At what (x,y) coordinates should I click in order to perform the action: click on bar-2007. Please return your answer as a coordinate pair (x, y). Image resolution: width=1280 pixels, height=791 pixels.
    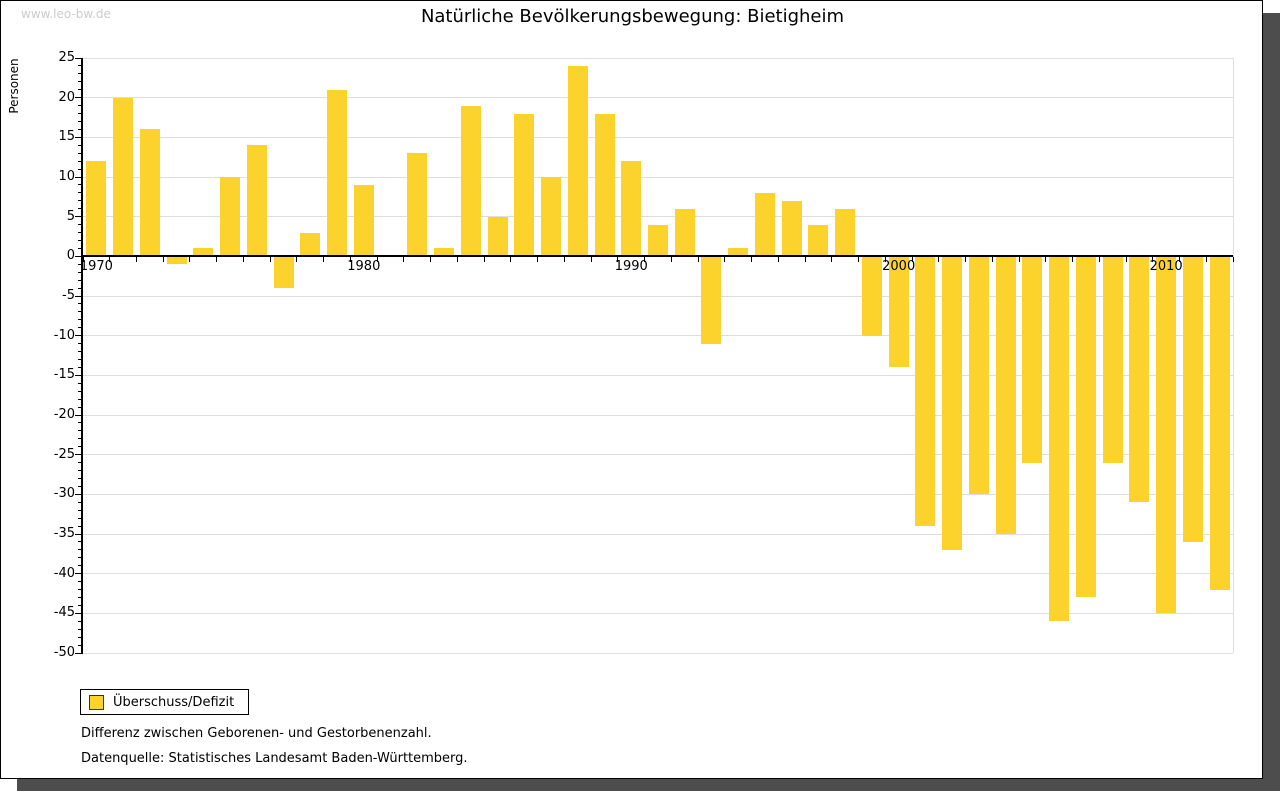
    Looking at the image, I should click on (1085, 427).